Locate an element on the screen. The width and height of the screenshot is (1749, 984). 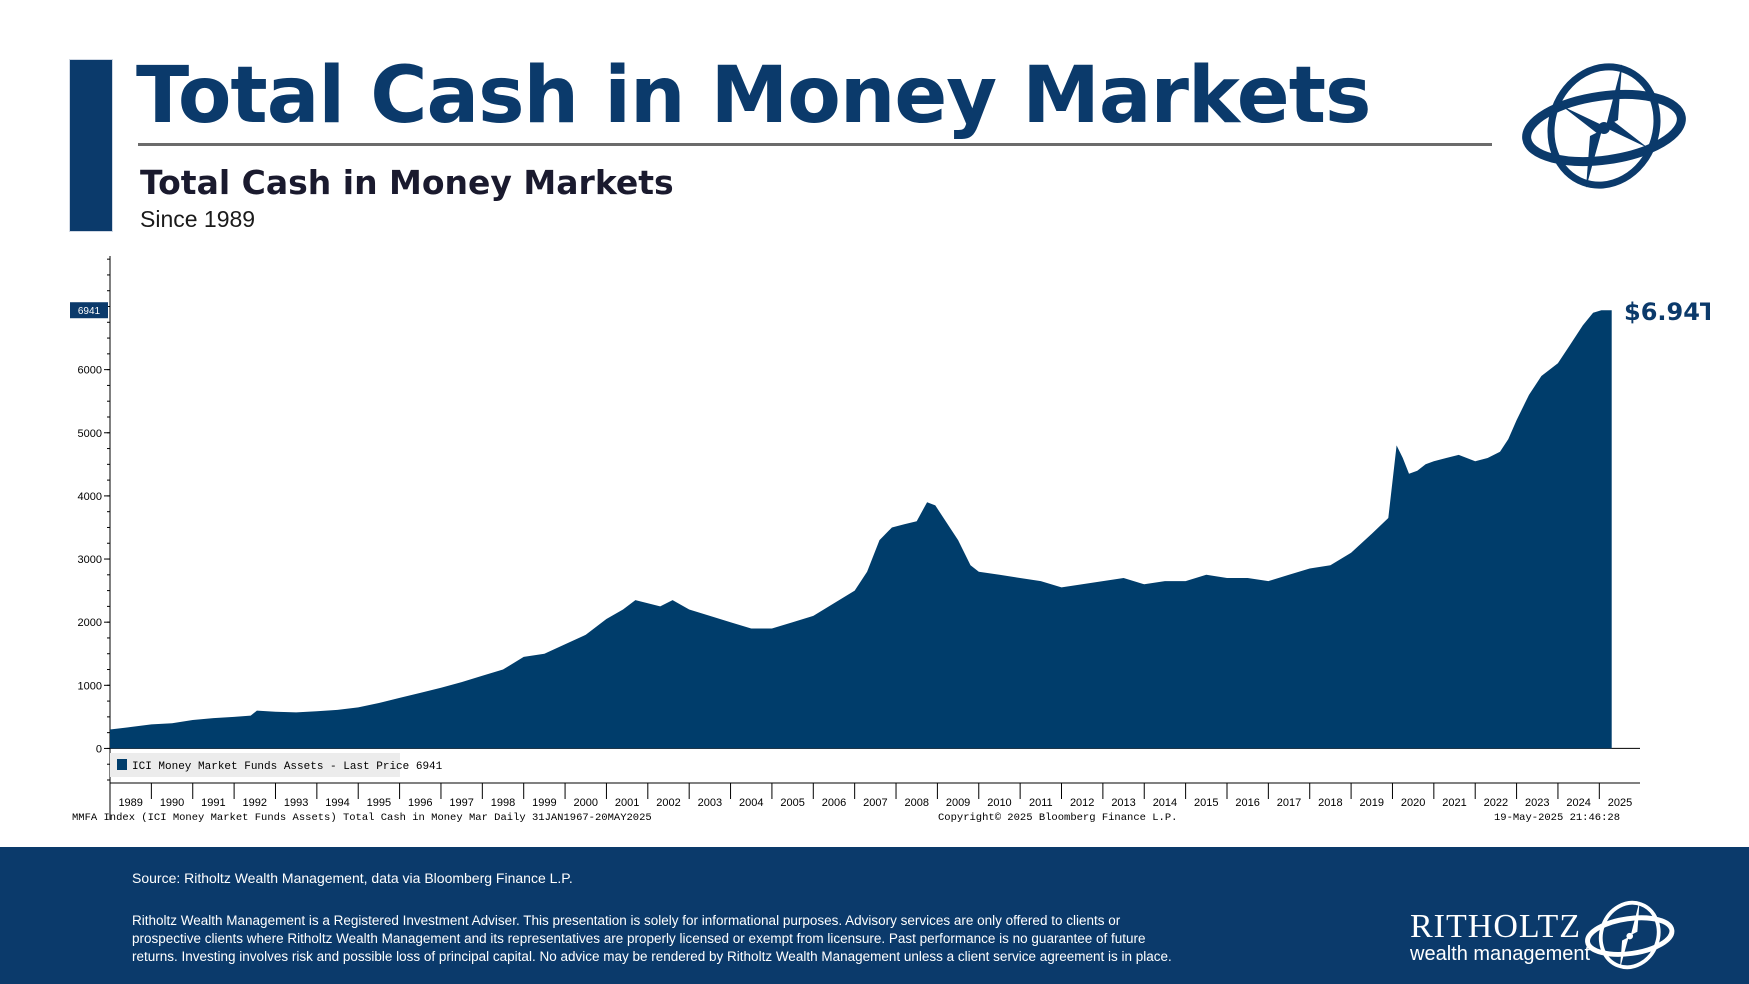
x-tick-label: 2010 is located at coordinates (999, 803).